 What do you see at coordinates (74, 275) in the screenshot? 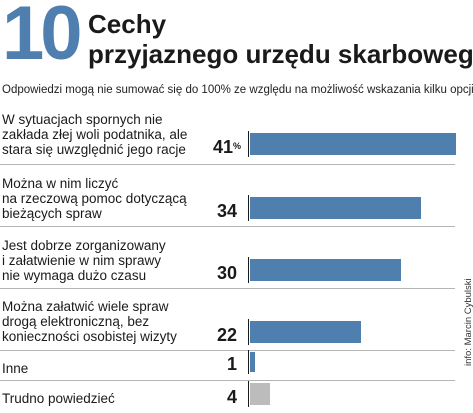
I see `category-label-line: nie wymaga dużo czasu` at bounding box center [74, 275].